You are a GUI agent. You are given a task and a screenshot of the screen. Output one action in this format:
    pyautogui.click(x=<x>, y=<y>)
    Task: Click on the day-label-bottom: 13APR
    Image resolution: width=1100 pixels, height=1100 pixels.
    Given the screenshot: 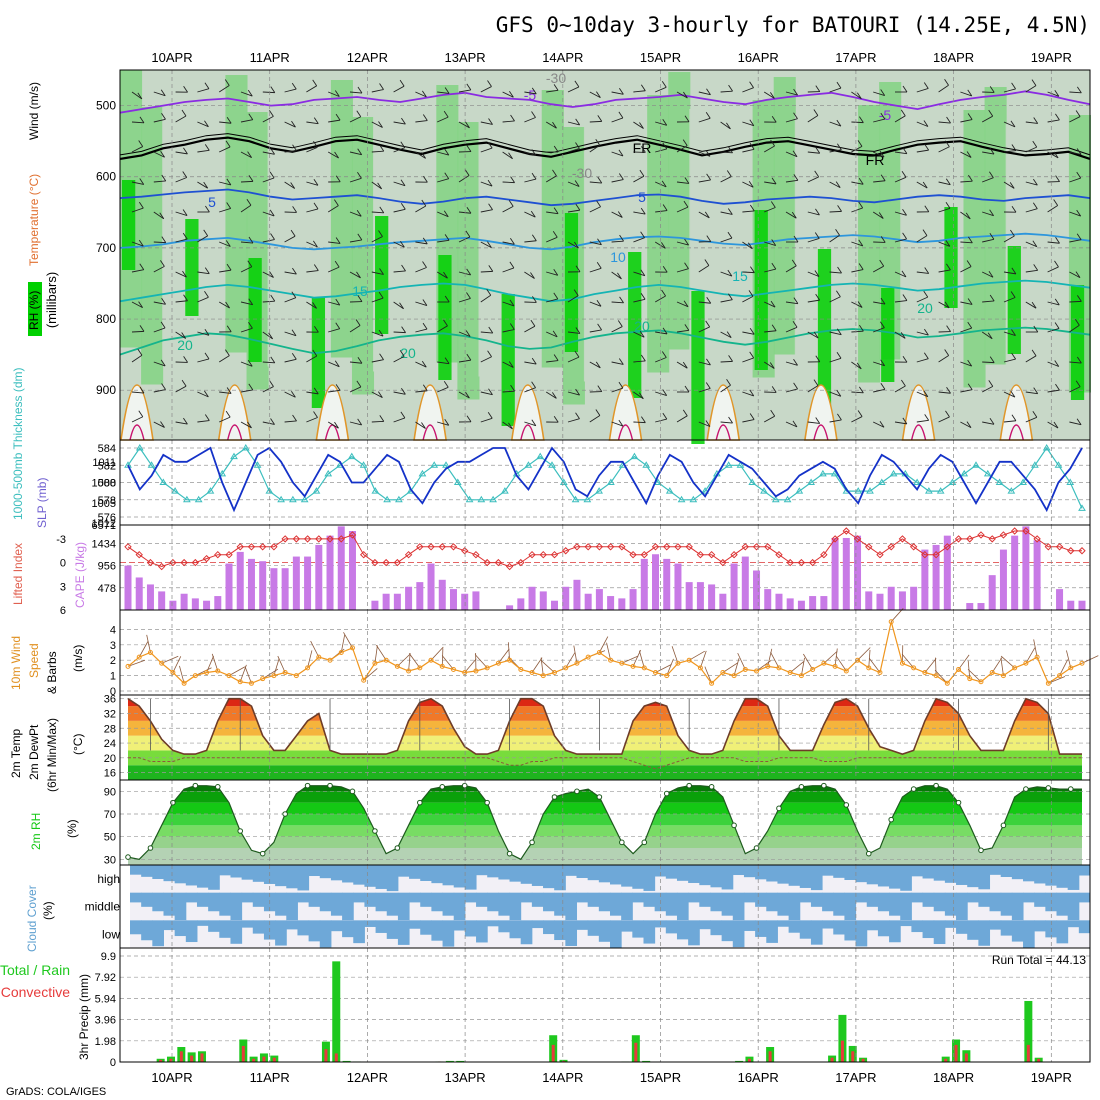 What is the action you would take?
    pyautogui.click(x=464, y=1077)
    